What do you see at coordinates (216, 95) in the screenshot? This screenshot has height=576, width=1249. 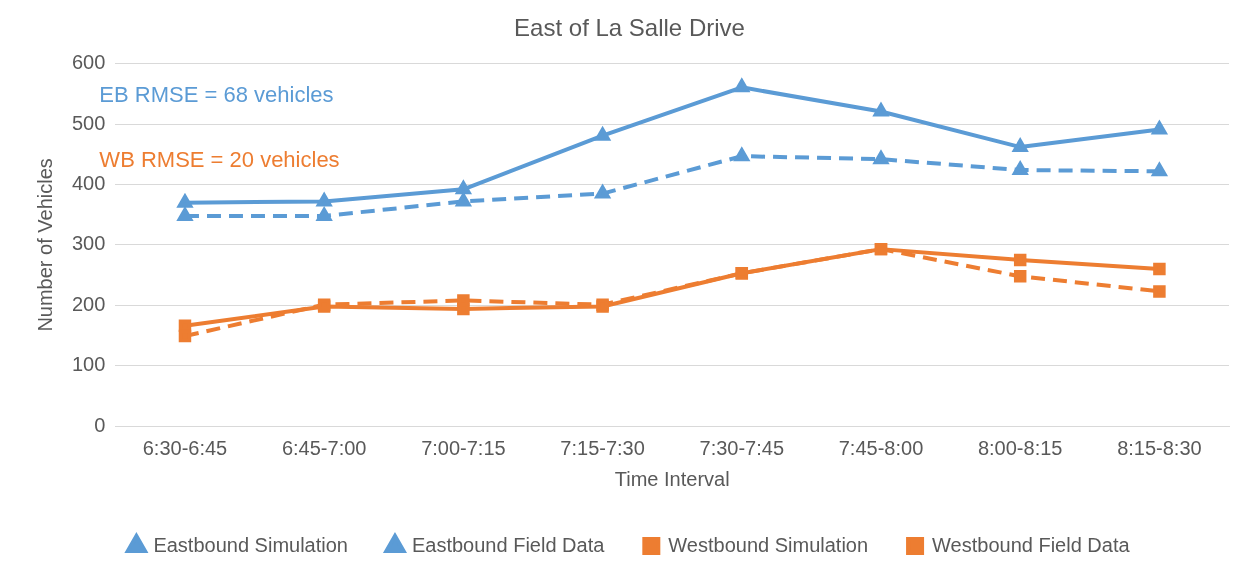 I see `annotation: EB RMSE = 68 vehicles` at bounding box center [216, 95].